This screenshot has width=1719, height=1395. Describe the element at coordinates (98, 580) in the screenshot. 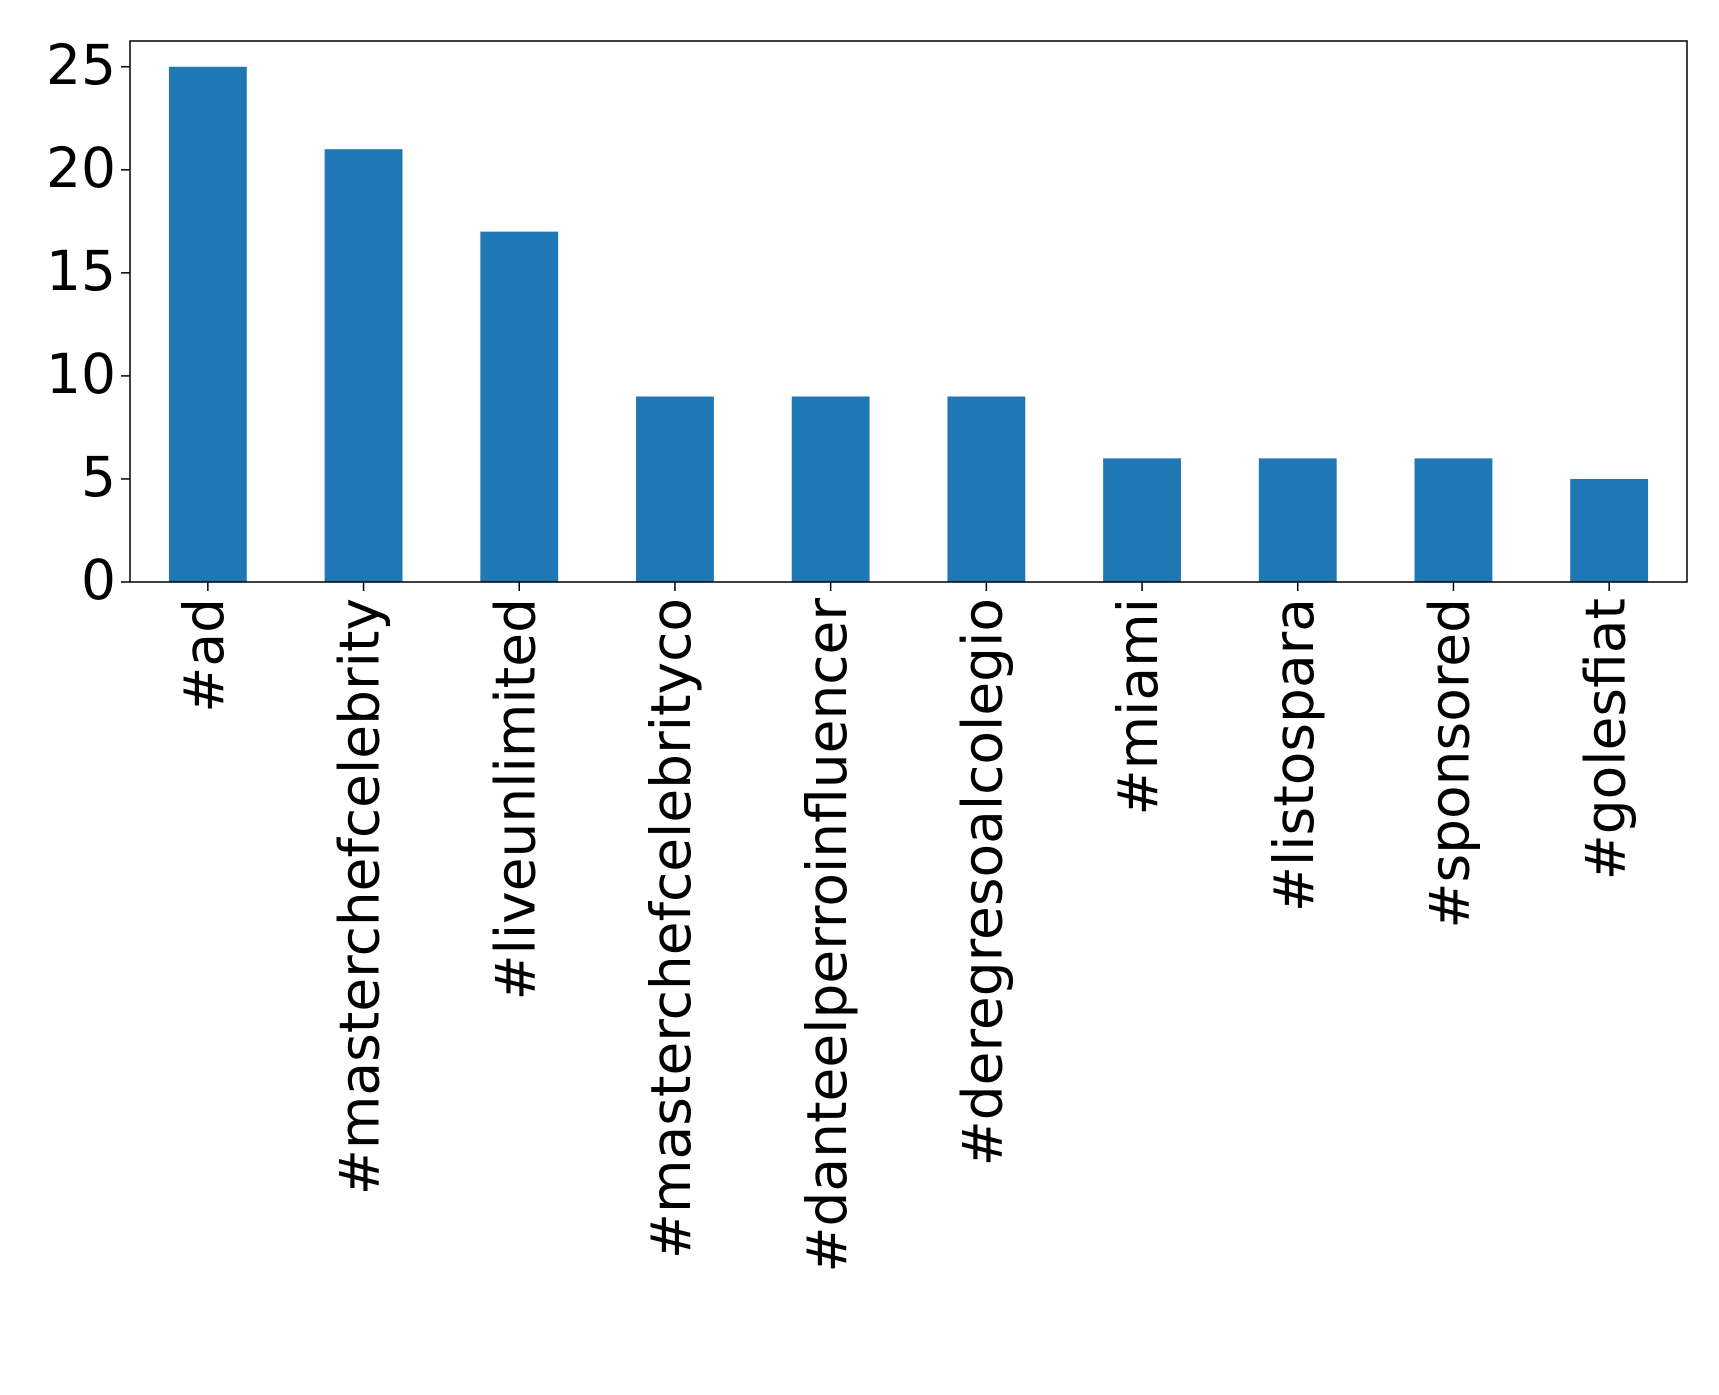

I see `y-tick-label: 0` at that location.